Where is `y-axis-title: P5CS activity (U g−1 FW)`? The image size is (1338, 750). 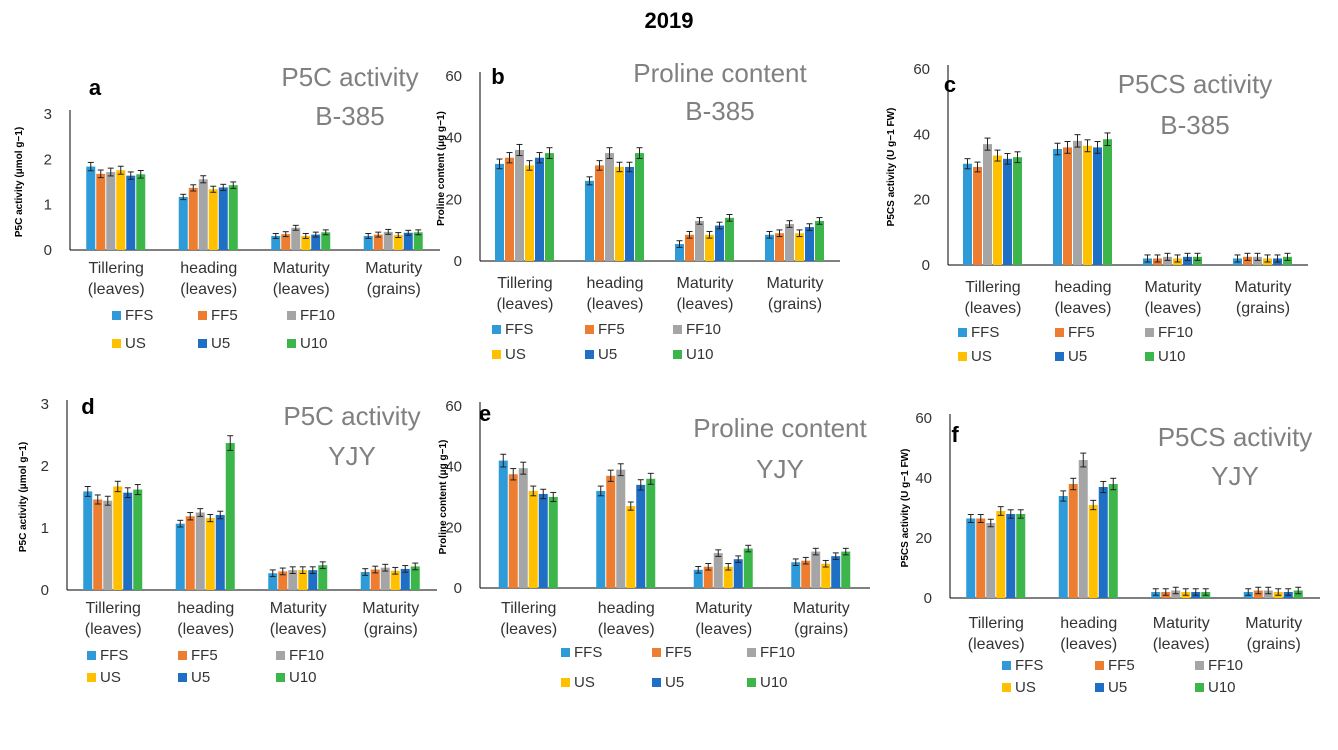
y-axis-title: P5CS activity (U g−1 FW) is located at coordinates (905, 508).